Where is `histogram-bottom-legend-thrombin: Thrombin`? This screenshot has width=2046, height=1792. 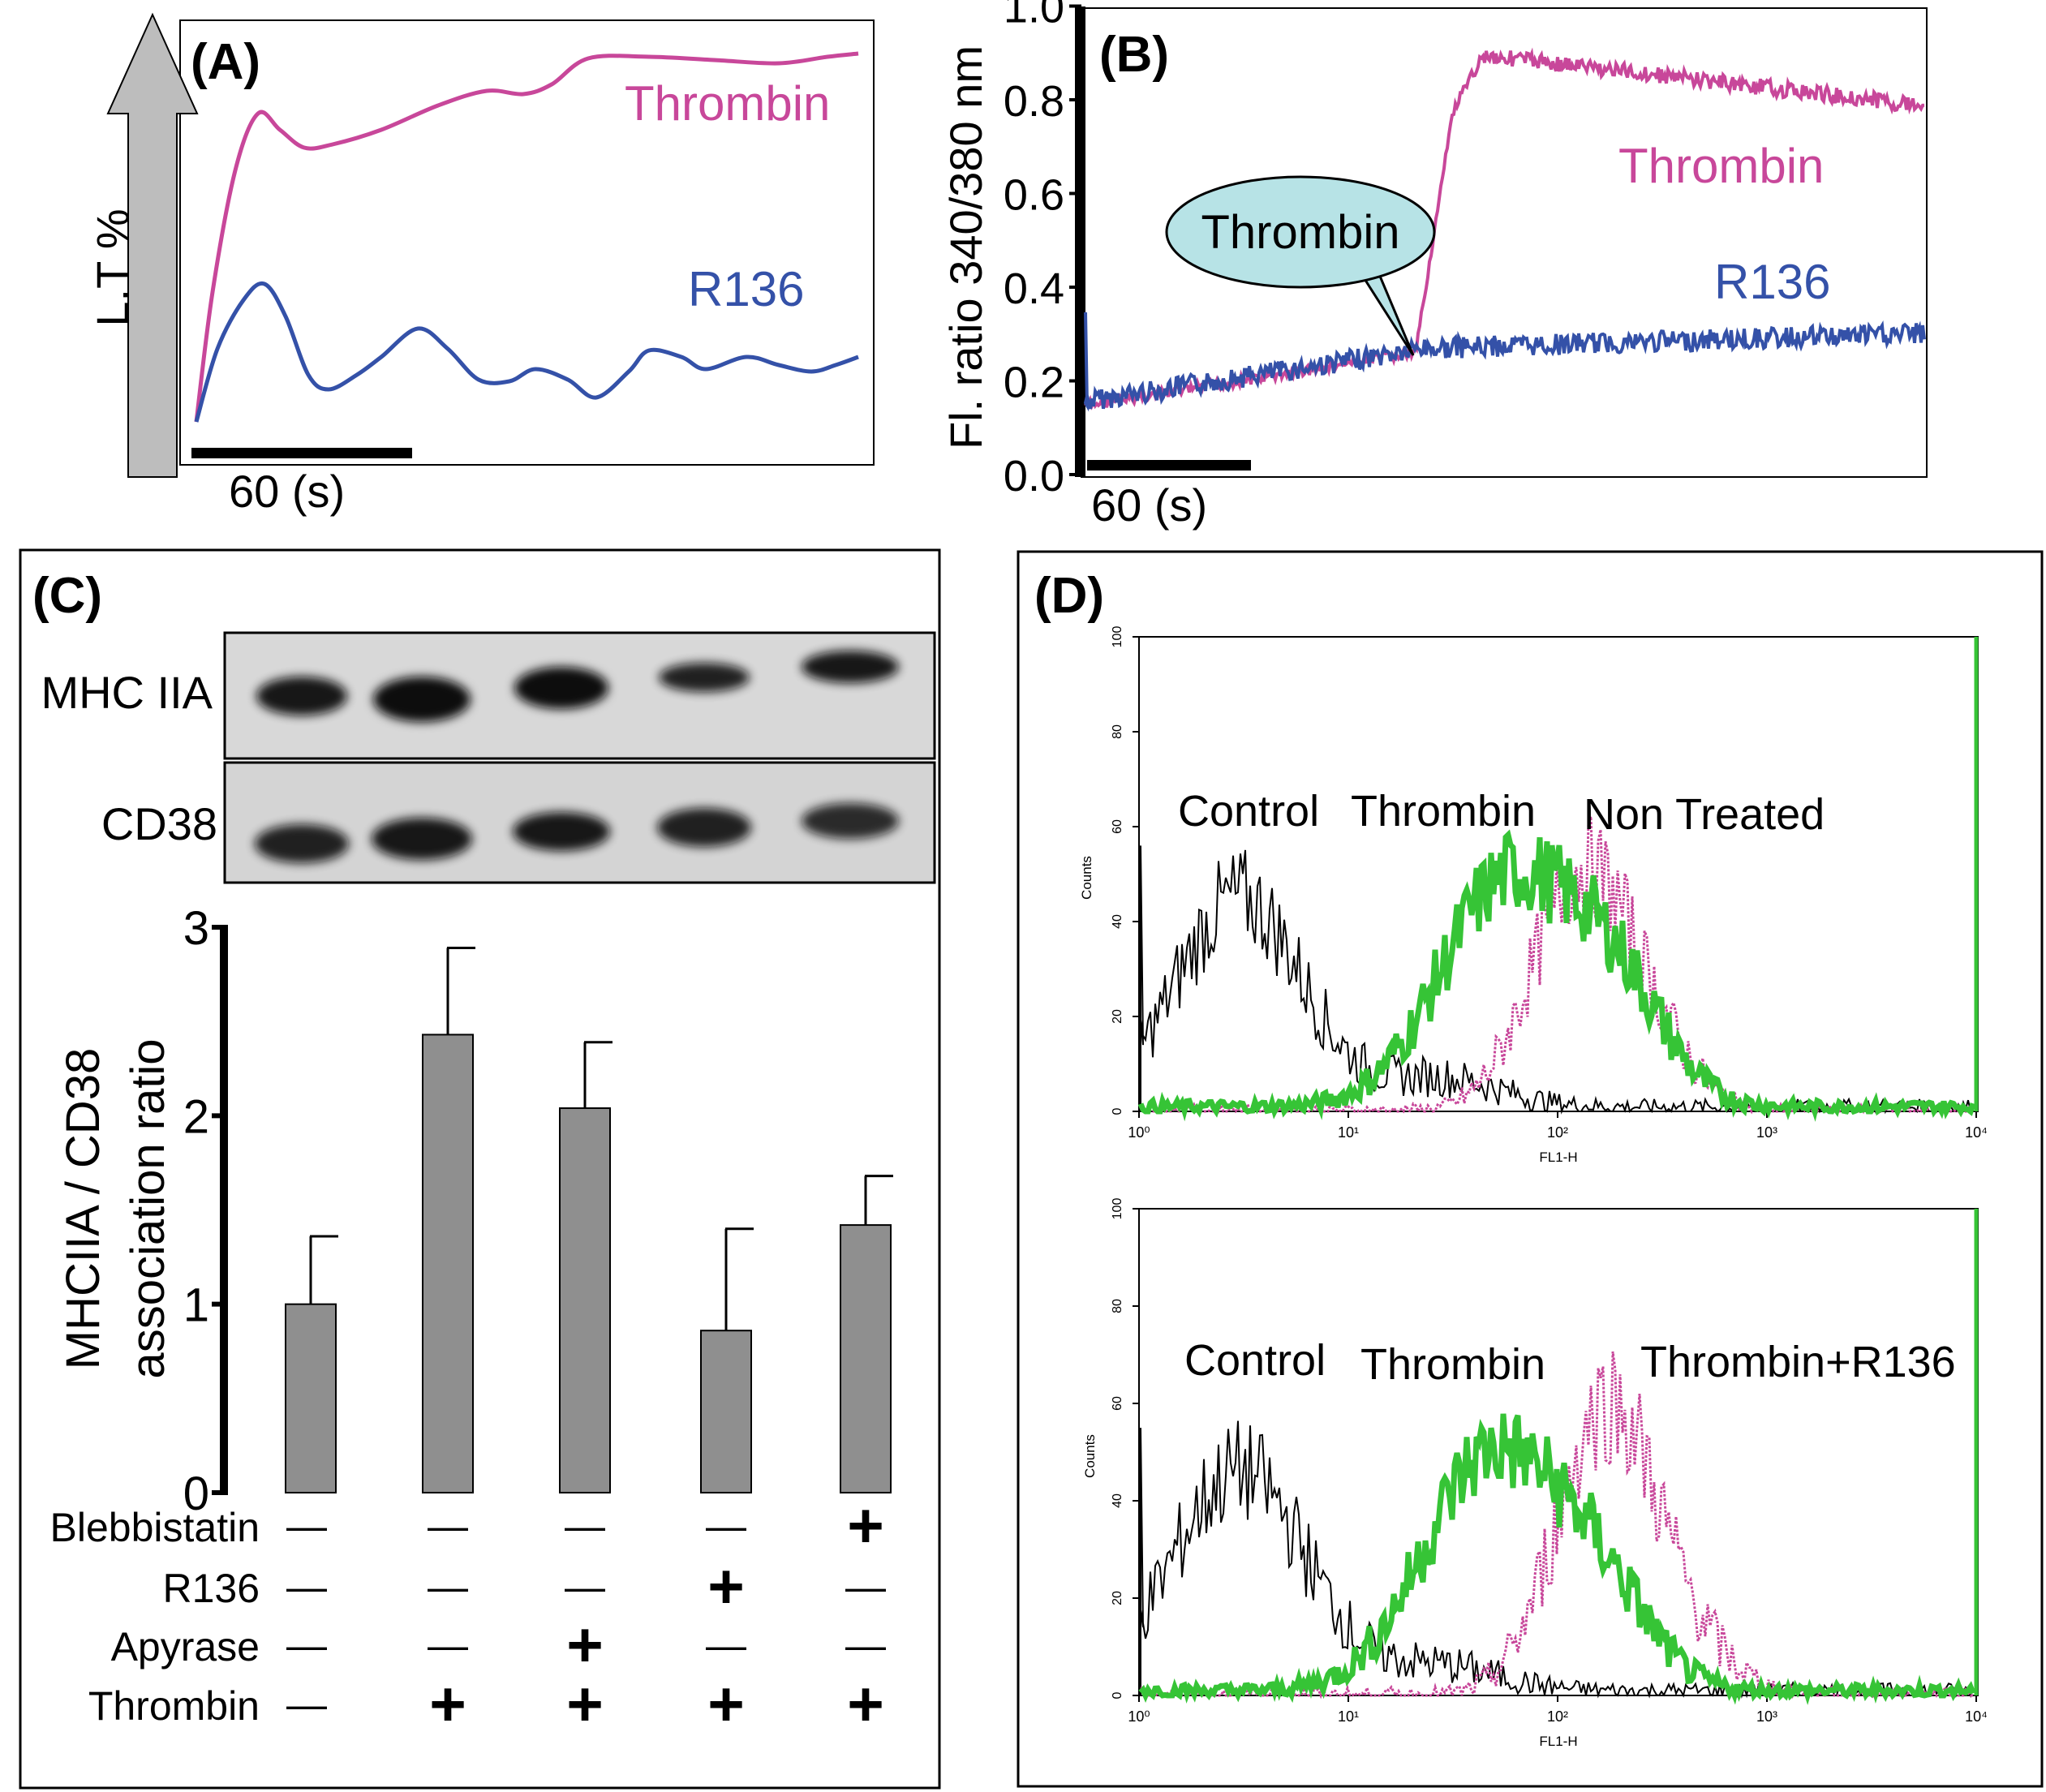
histogram-bottom-legend-thrombin: Thrombin is located at coordinates (1452, 1364).